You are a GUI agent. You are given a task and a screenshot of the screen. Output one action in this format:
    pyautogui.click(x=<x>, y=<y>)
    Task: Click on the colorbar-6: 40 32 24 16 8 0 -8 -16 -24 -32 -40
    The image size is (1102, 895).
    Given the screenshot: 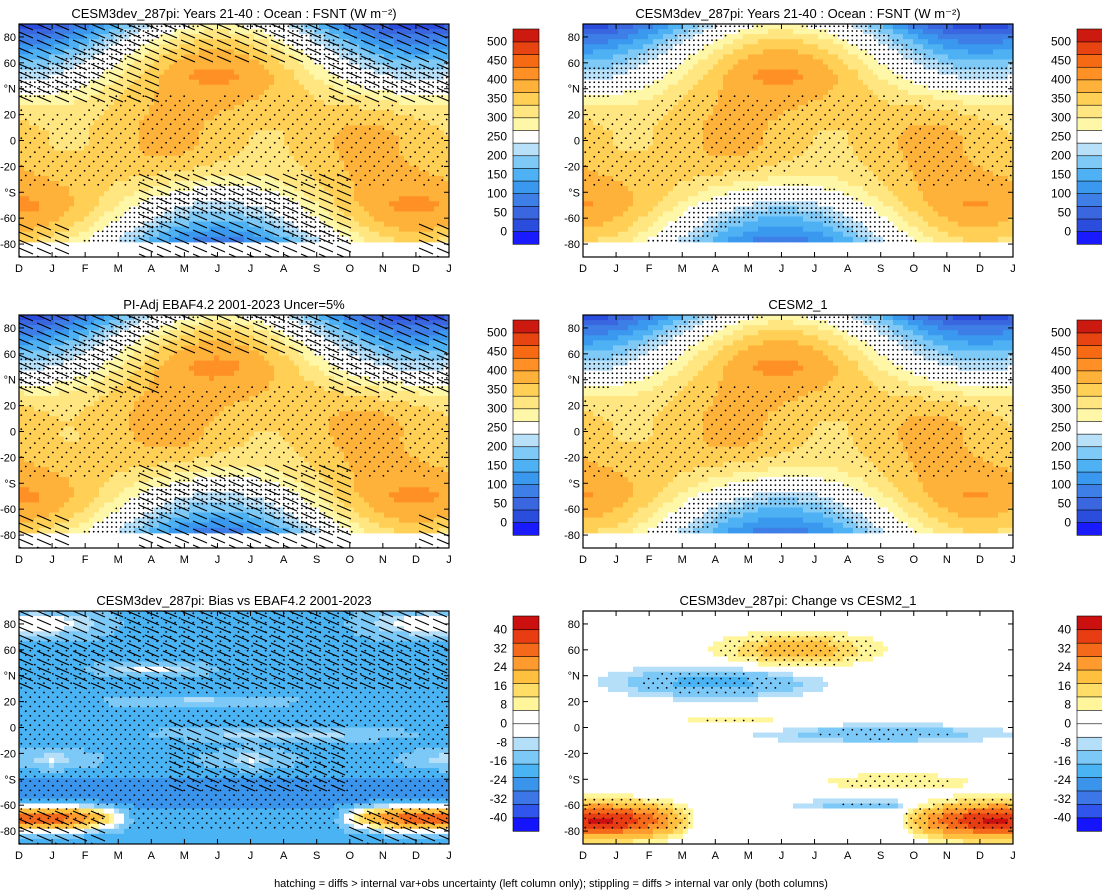 What is the action you would take?
    pyautogui.click(x=1078, y=723)
    